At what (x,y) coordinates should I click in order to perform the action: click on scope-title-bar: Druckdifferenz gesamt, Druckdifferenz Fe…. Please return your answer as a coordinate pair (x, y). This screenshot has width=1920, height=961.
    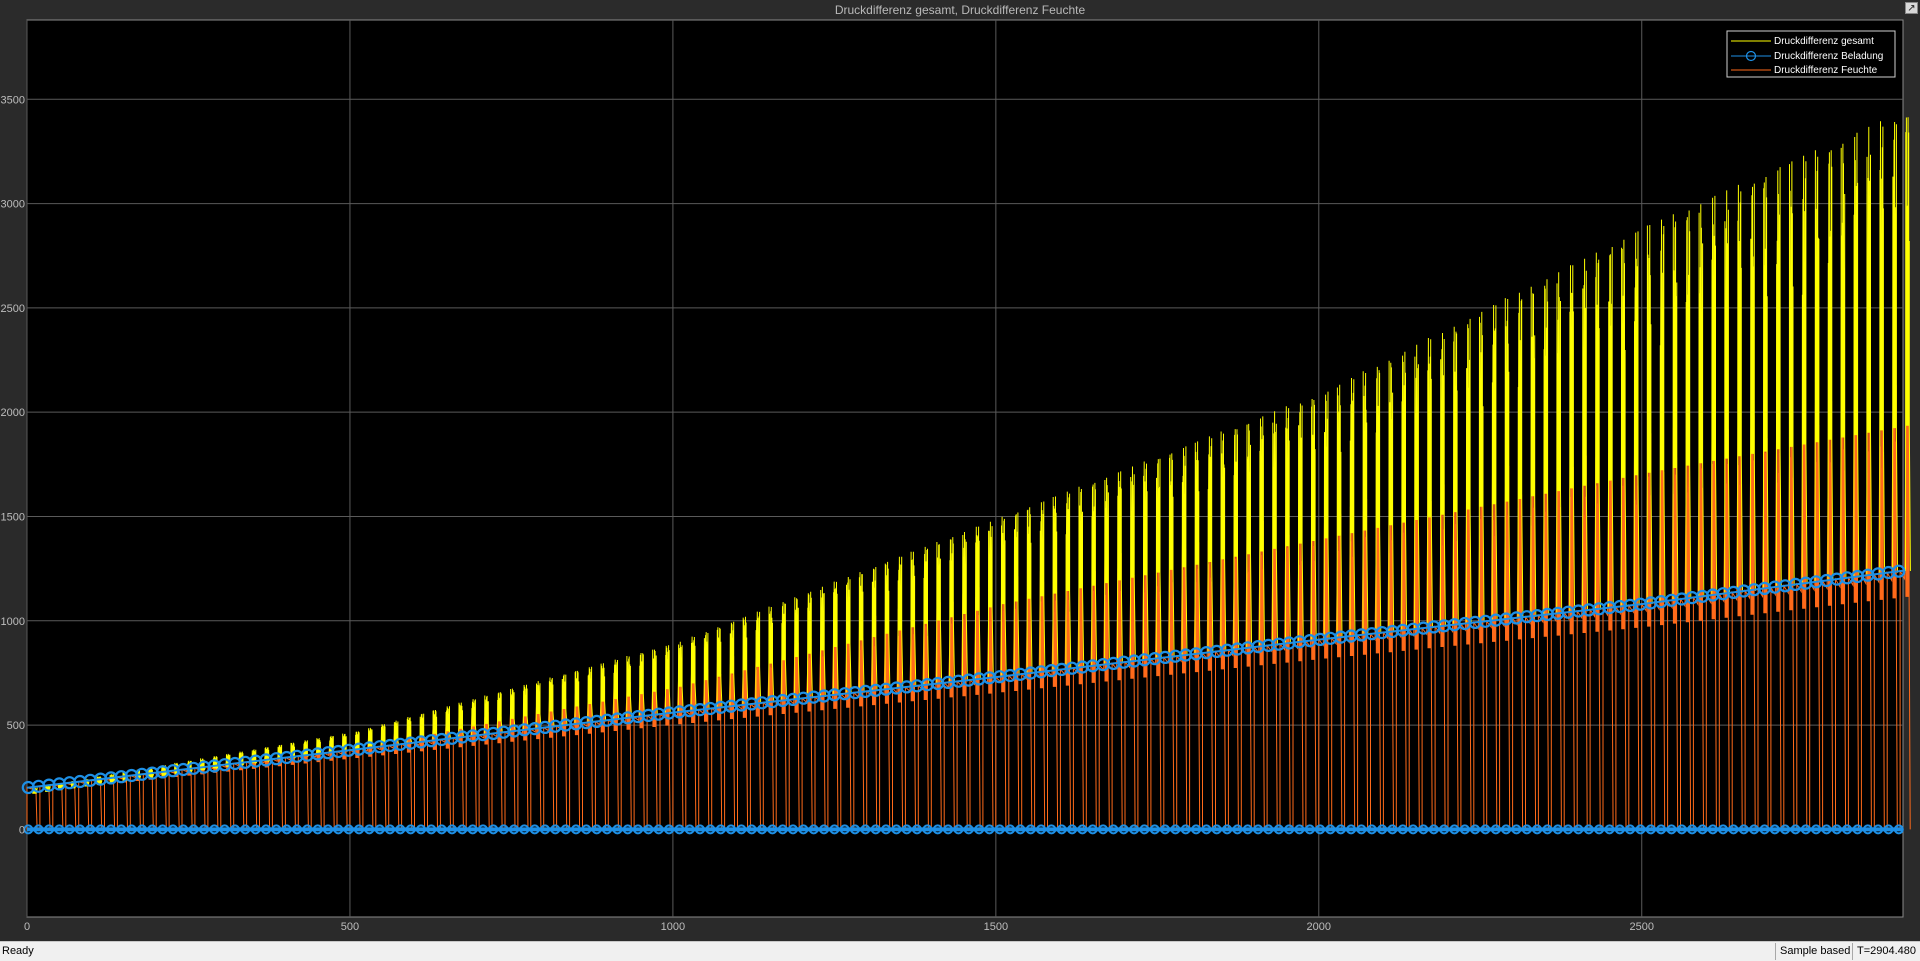
    Looking at the image, I should click on (960, 10).